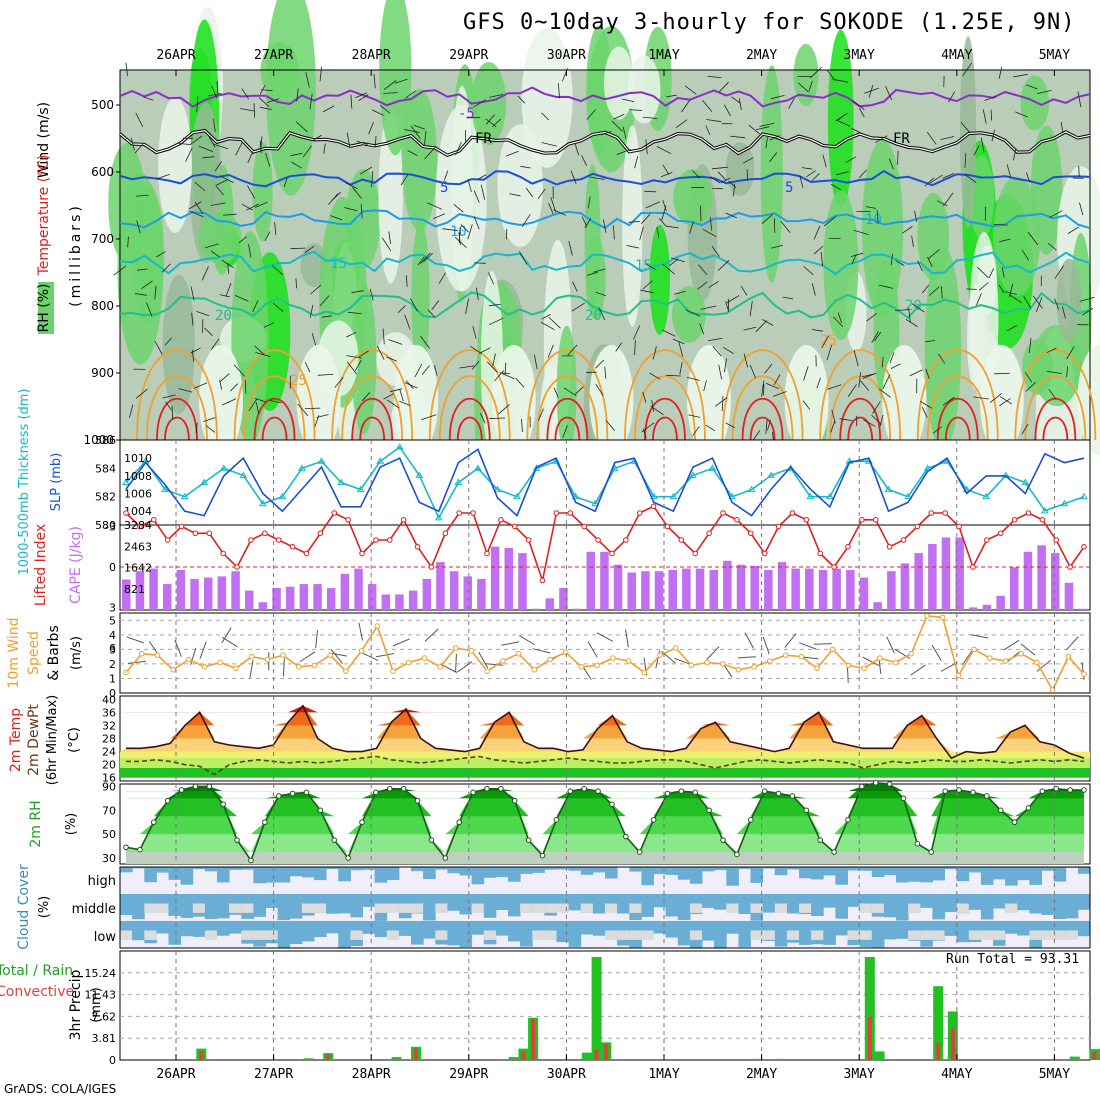  What do you see at coordinates (371, 55) in the screenshot?
I see `date-label: 28APR` at bounding box center [371, 55].